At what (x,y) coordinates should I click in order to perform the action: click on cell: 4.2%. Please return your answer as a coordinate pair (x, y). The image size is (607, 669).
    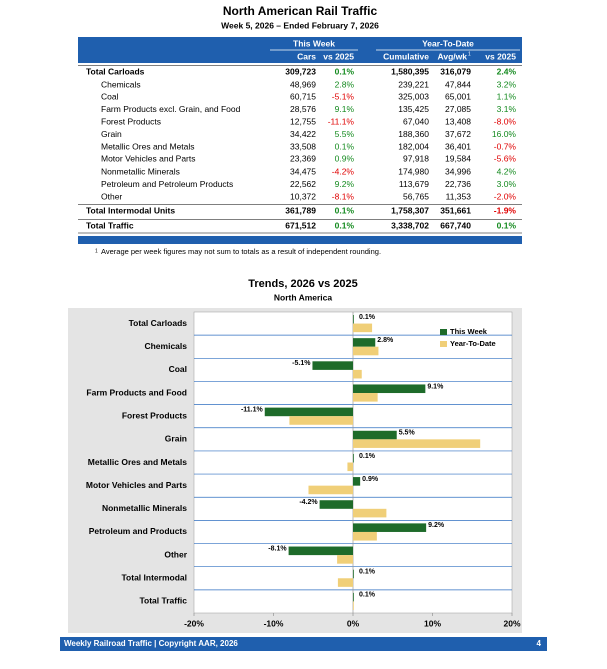
    Looking at the image, I should click on (507, 171).